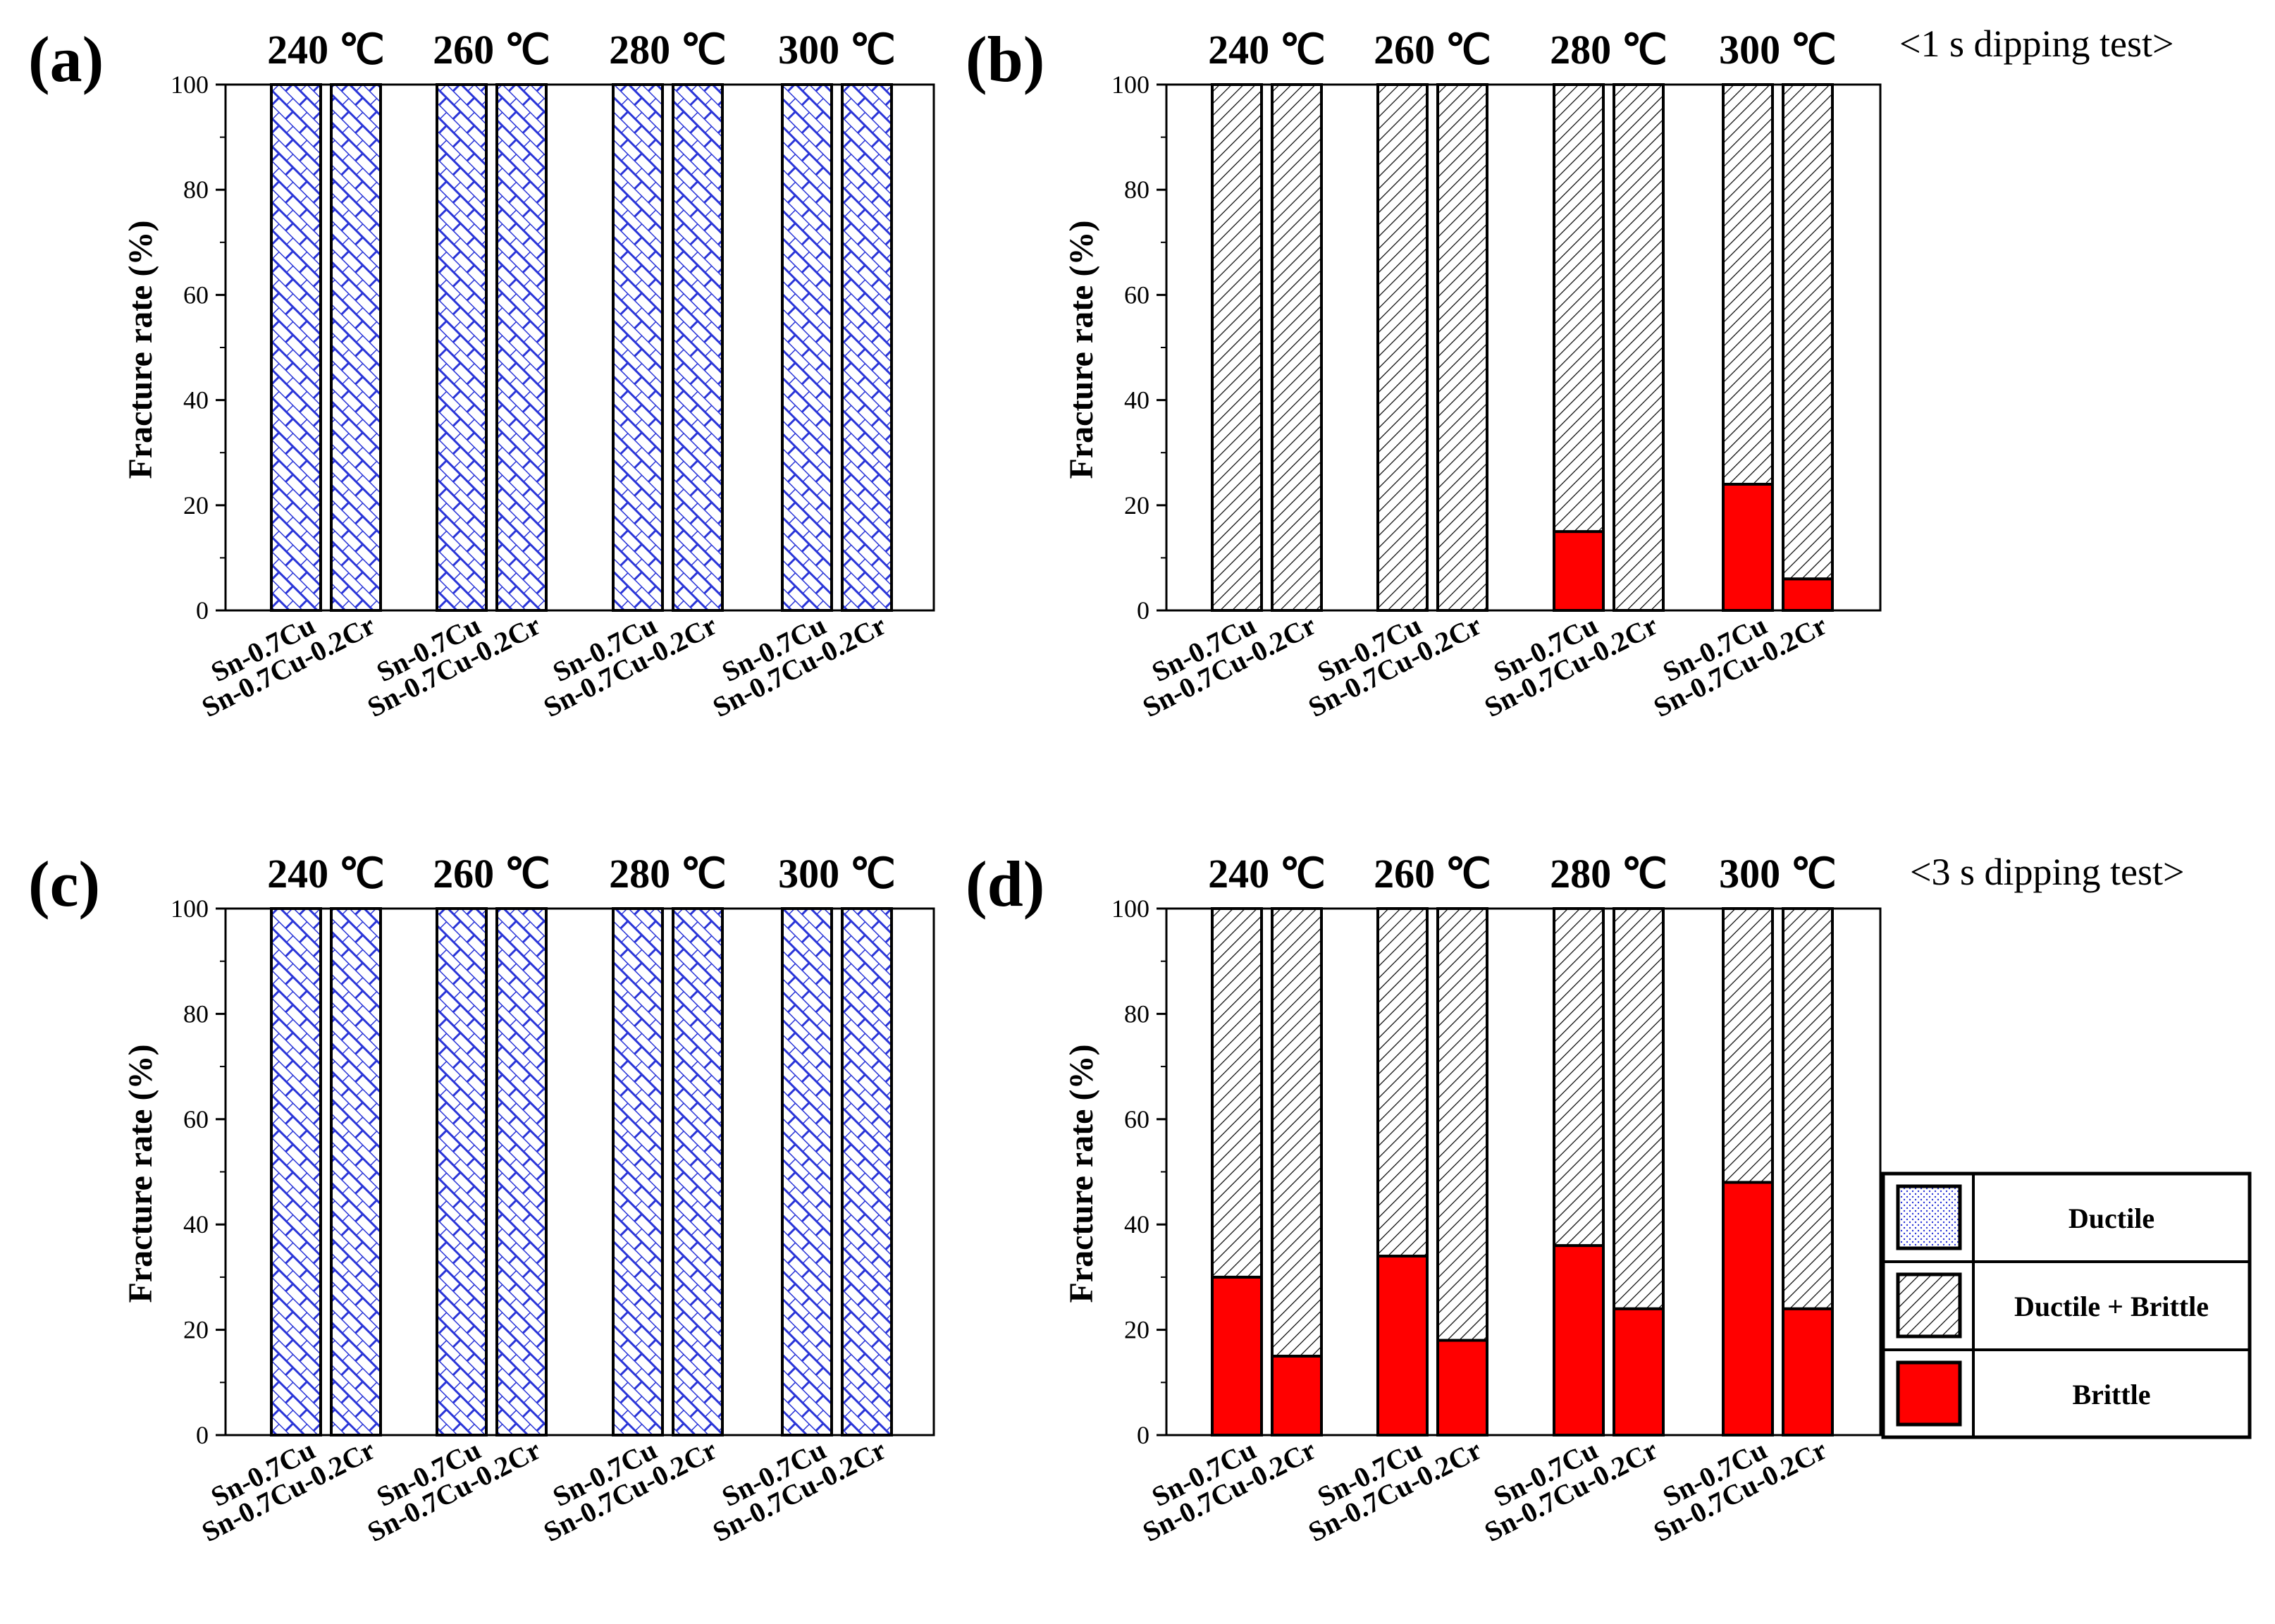  Describe the element at coordinates (140, 1174) in the screenshot. I see `y-axis-title-c: Fracture rate (%)` at that location.